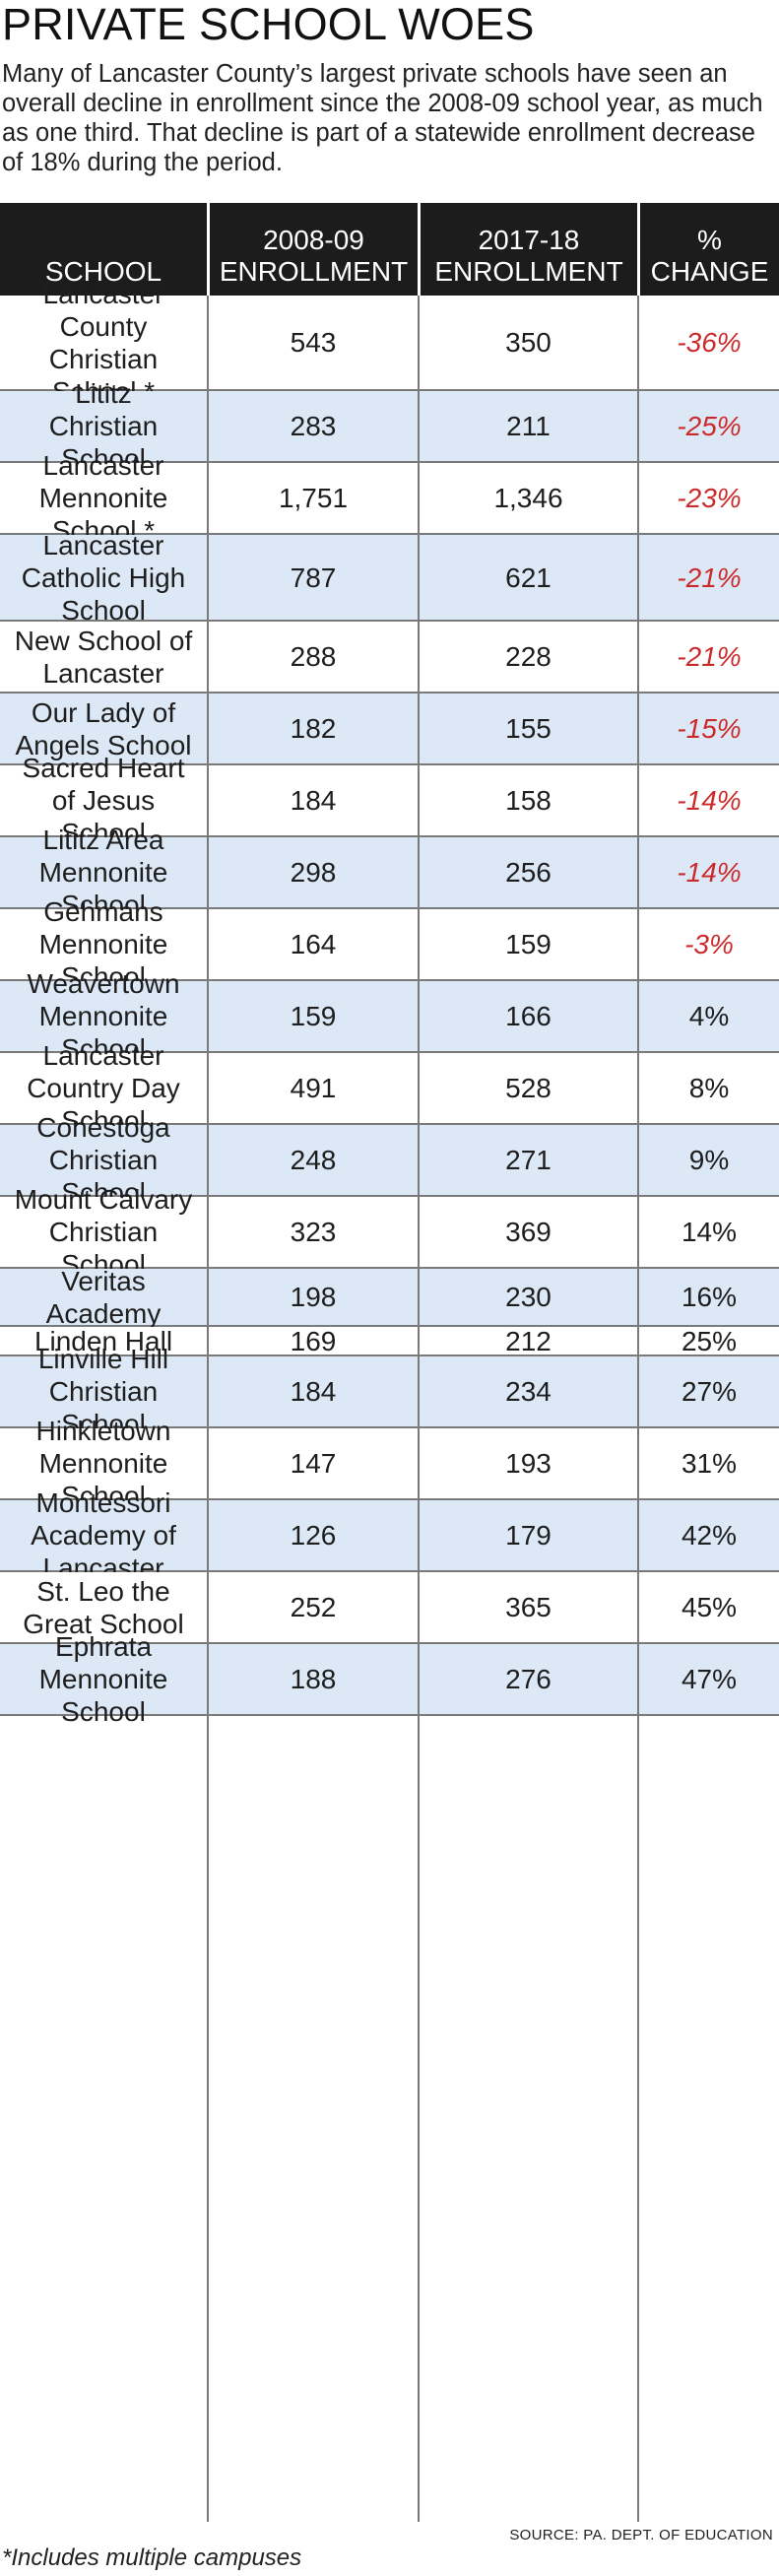 The height and width of the screenshot is (2576, 779). What do you see at coordinates (709, 1088) in the screenshot?
I see `percent-change: 8%` at bounding box center [709, 1088].